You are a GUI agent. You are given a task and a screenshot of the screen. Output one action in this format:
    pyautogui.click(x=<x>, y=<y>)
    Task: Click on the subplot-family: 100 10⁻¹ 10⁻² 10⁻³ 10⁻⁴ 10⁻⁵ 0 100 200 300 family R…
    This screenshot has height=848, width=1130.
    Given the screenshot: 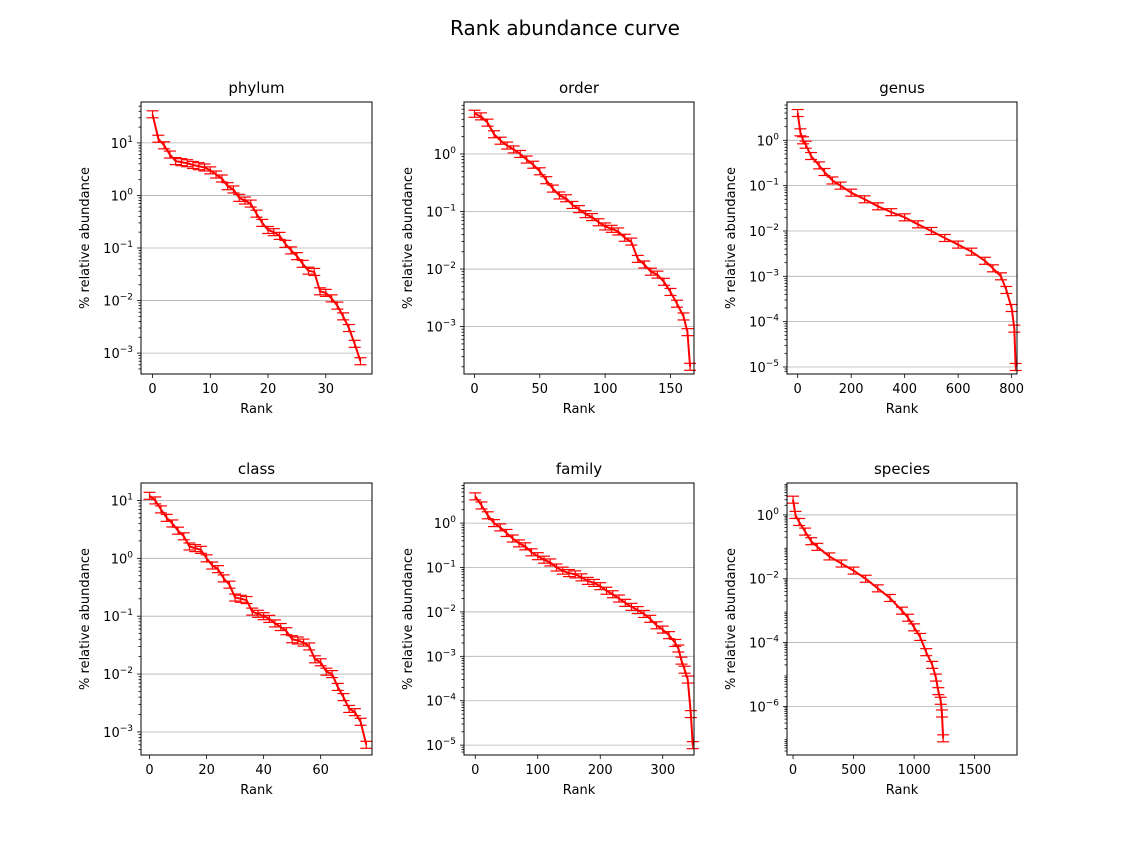 What is the action you would take?
    pyautogui.click(x=550, y=629)
    